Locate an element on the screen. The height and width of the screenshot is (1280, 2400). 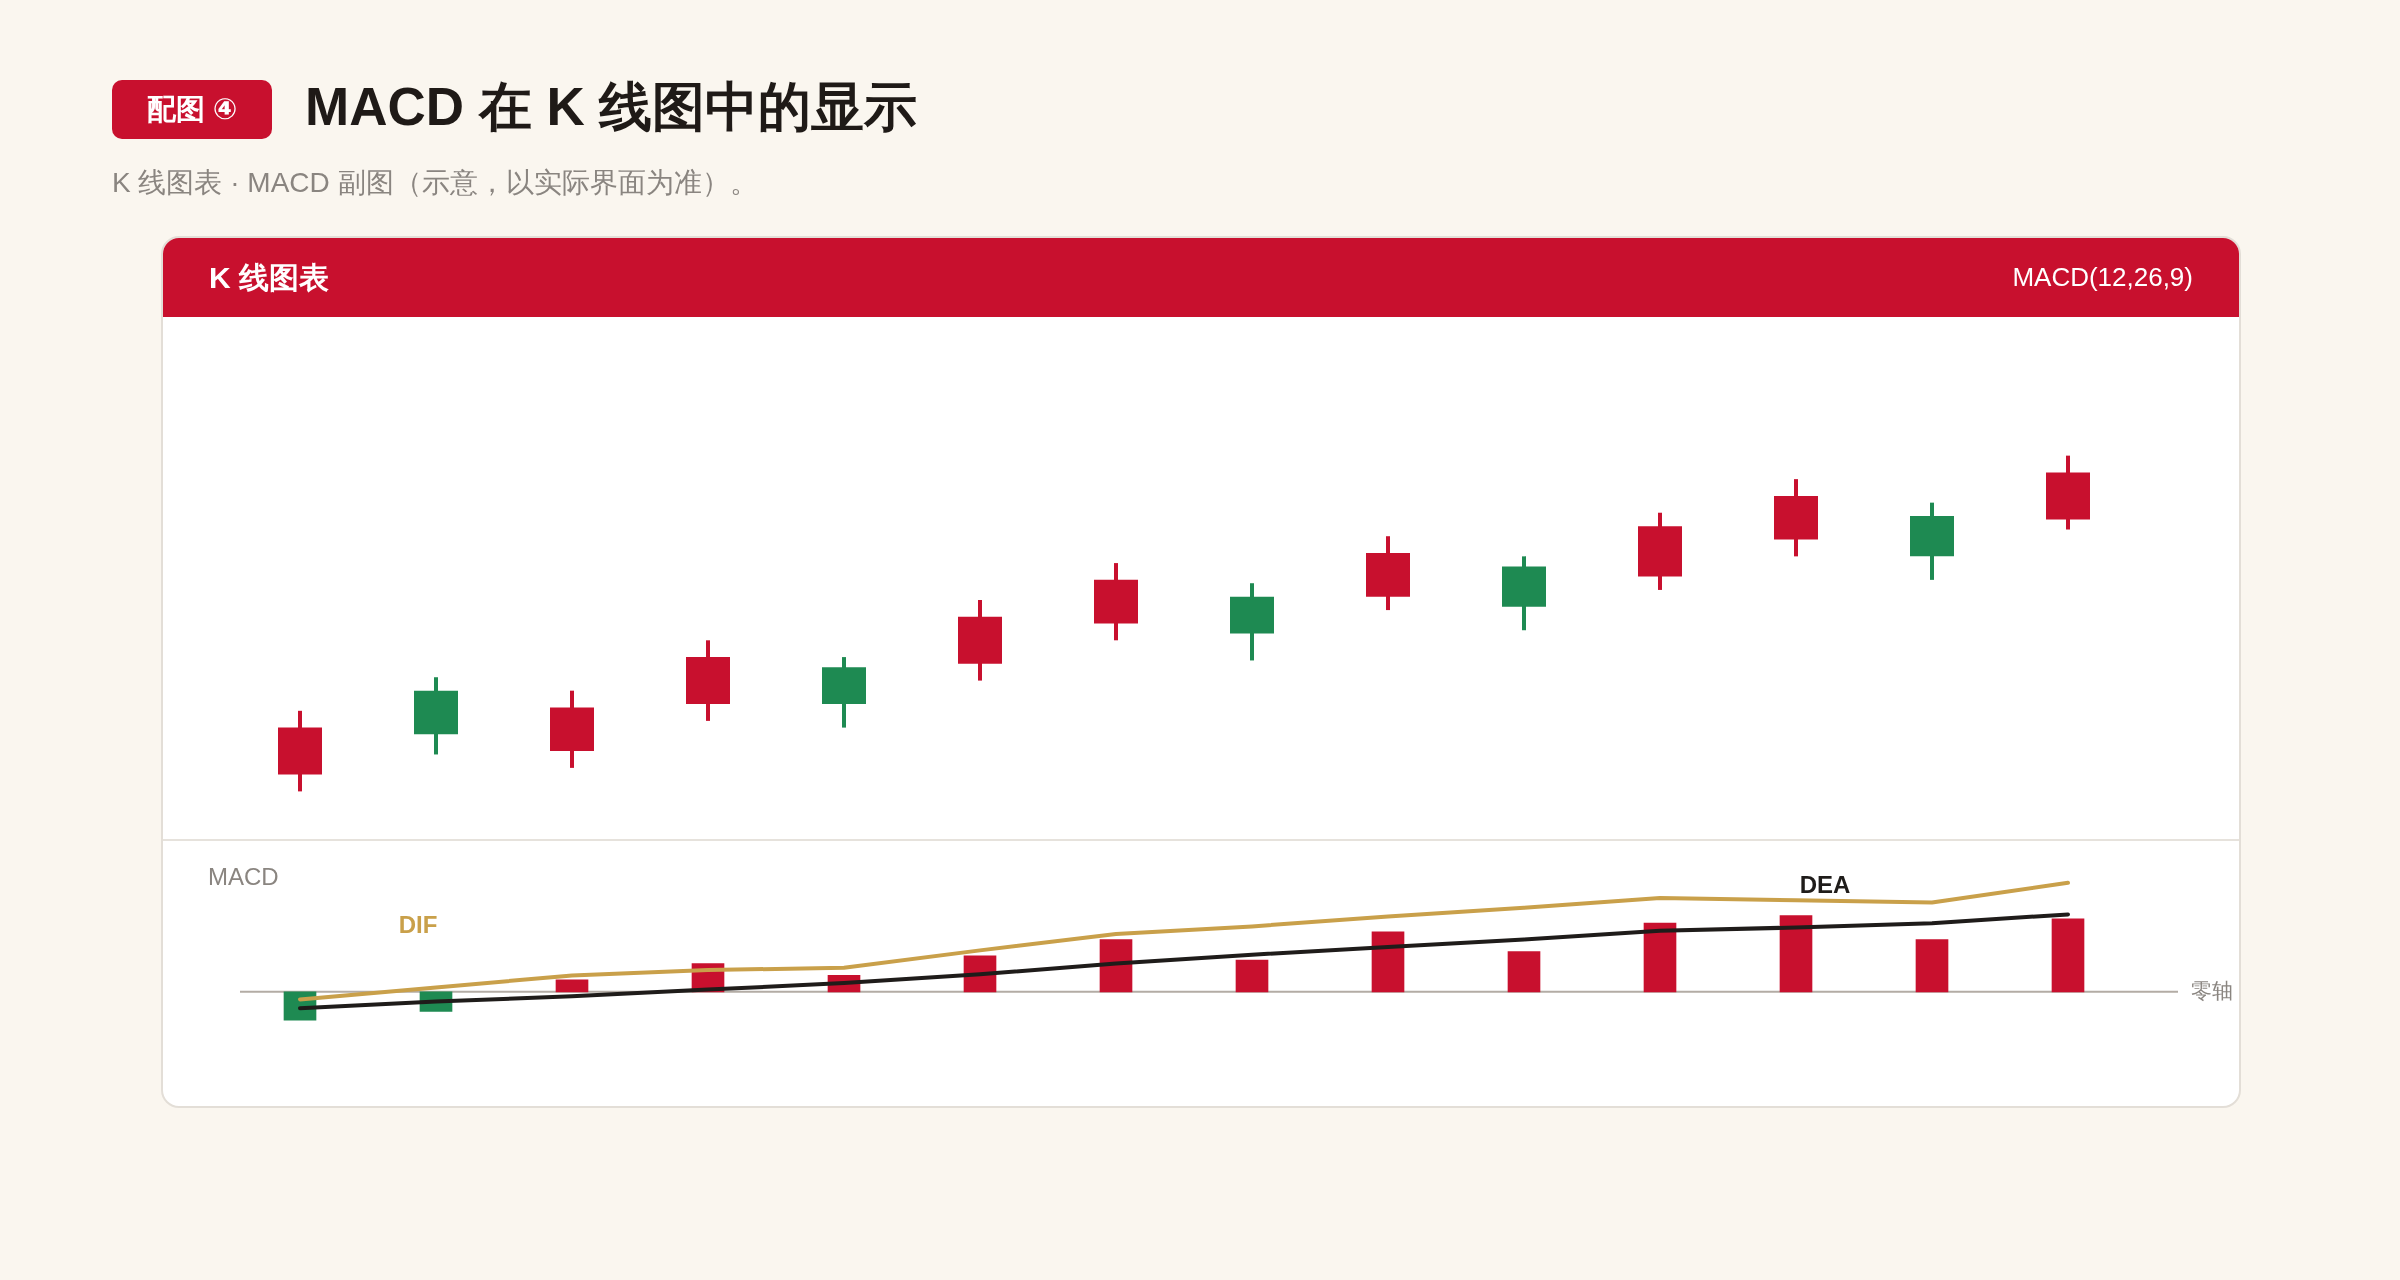
text: DIF is located at coordinates (418, 925).